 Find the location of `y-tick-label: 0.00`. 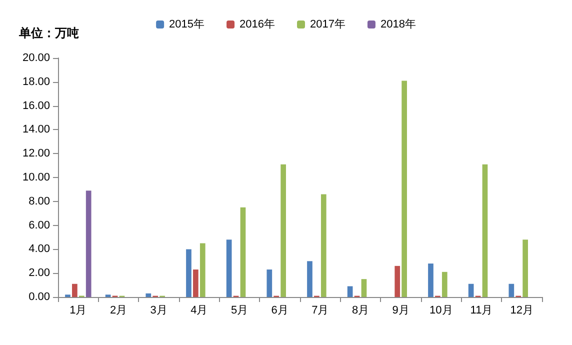

y-tick-label: 0.00 is located at coordinates (39, 297).